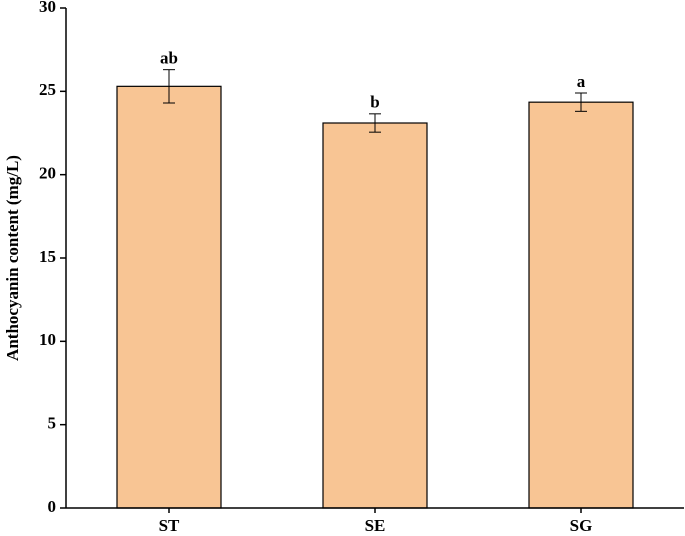 The width and height of the screenshot is (685, 536). Describe the element at coordinates (52, 506) in the screenshot. I see `y-tick-label: 0` at that location.